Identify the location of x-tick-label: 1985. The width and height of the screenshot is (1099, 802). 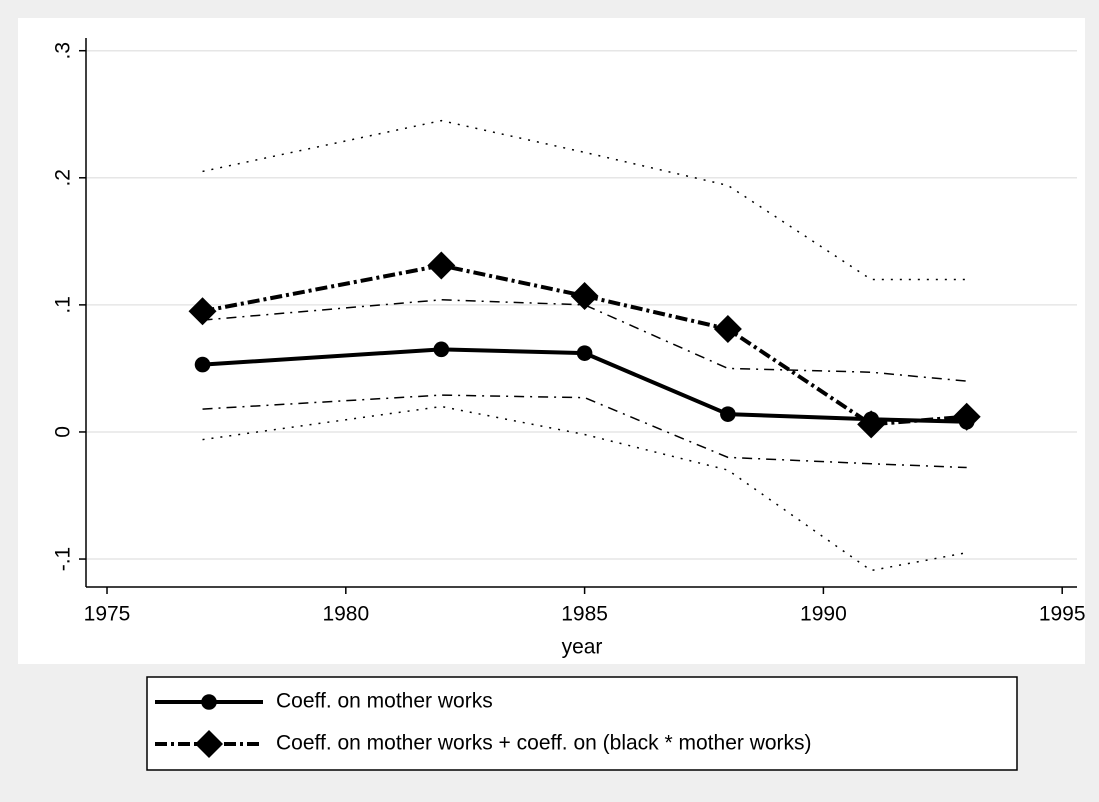
(584, 614).